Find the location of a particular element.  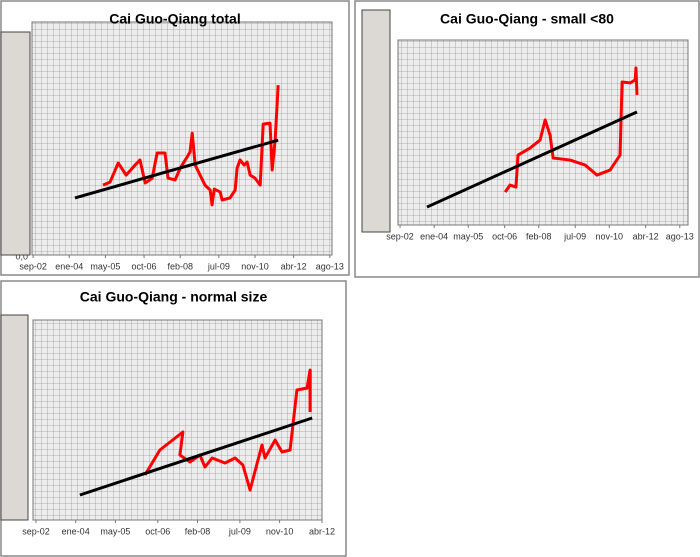

chart-title: Cai Guo-Qiang total is located at coordinates (174, 19).